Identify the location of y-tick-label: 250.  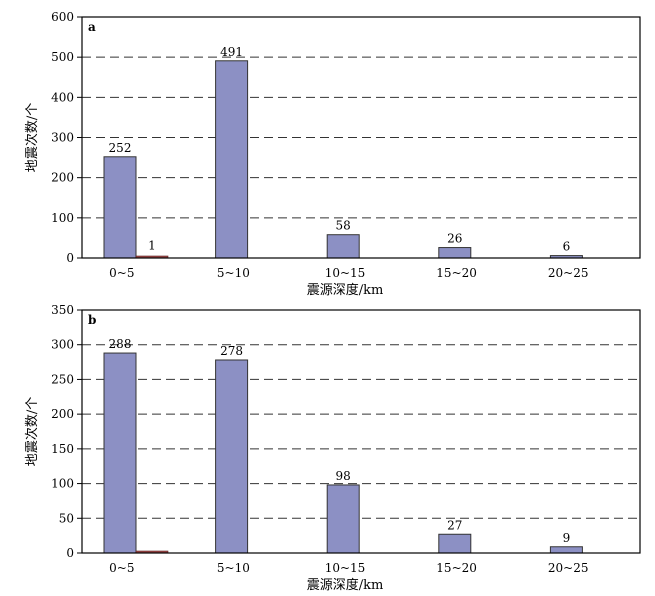
(62, 379).